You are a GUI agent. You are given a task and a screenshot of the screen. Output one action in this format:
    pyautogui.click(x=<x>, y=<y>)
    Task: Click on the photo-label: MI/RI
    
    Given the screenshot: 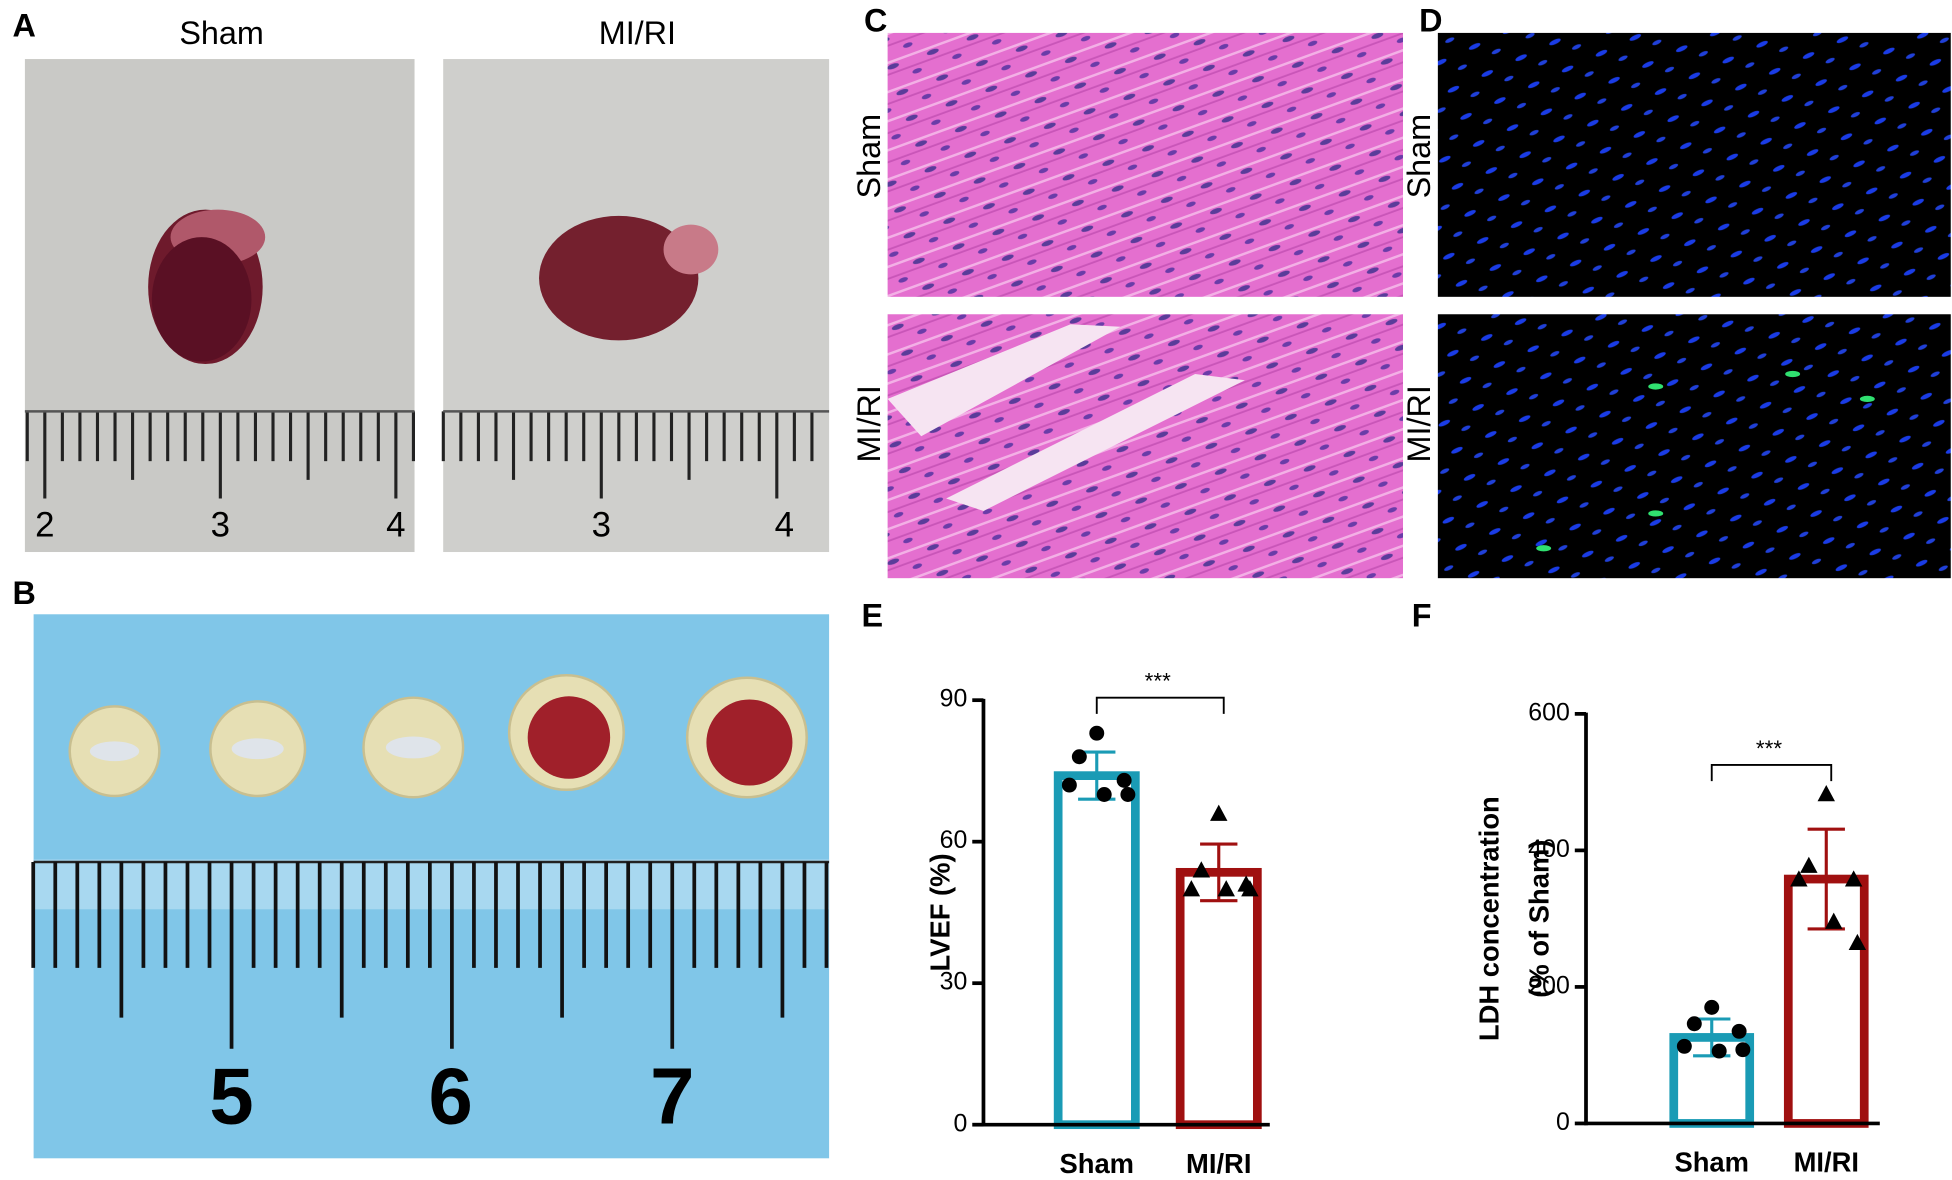 What is the action you would take?
    pyautogui.click(x=637, y=33)
    